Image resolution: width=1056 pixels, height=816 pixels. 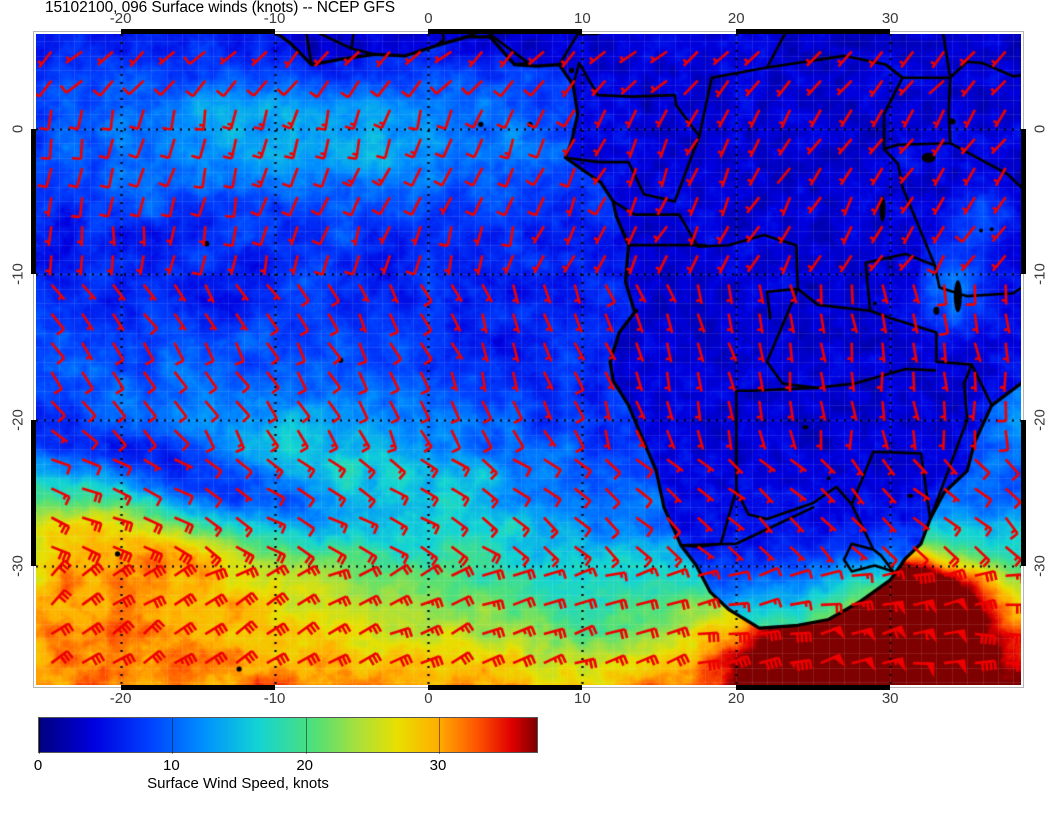 I want to click on y-axis-tick-label-right: -10, so click(x=1040, y=274).